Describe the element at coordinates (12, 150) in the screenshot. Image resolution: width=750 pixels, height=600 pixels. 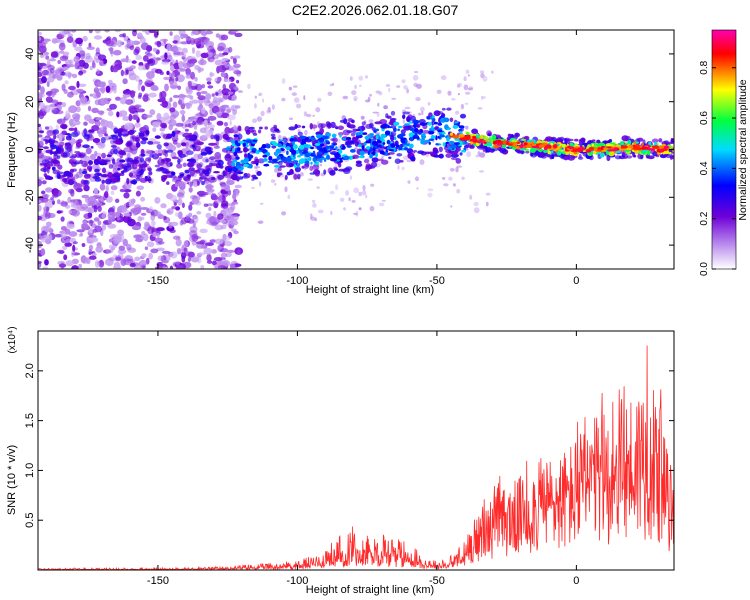
I see `spectrogram-ylabel: Frequency (Hz)` at that location.